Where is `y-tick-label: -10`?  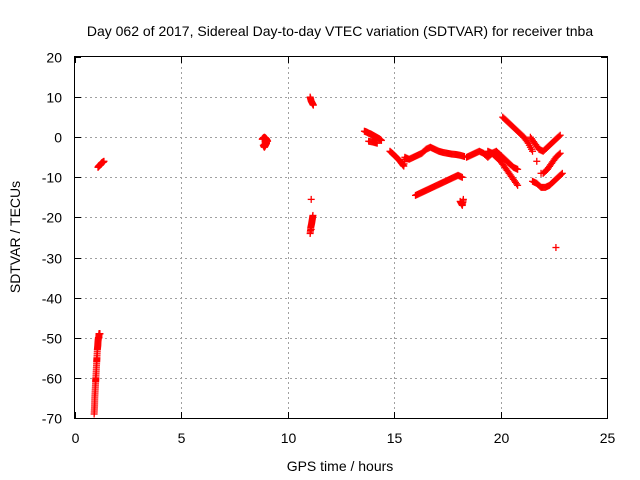
y-tick-label: -10 is located at coordinates (52, 178).